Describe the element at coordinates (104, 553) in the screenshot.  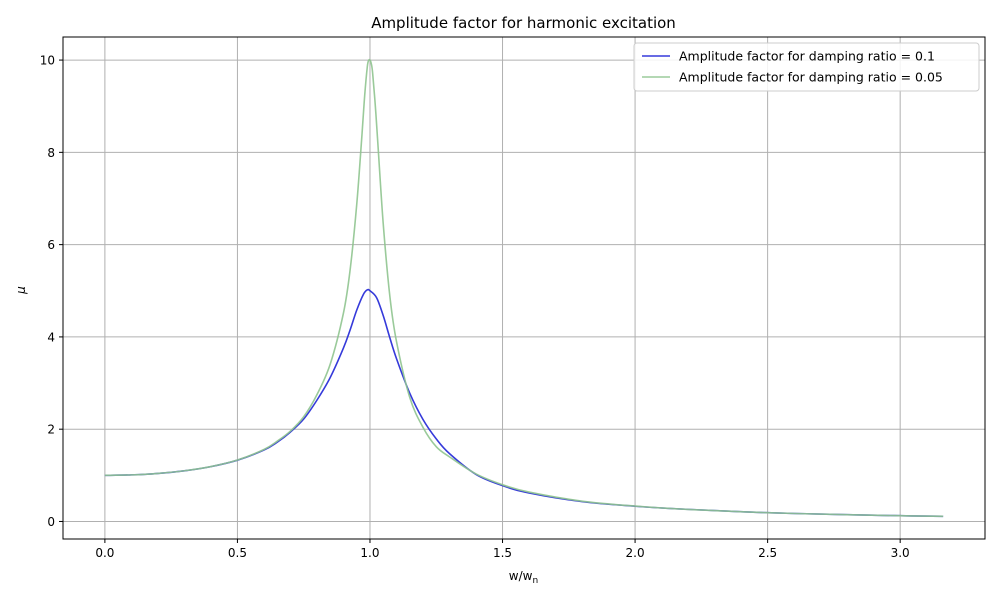
I see `x-tick-label: 0.0` at that location.